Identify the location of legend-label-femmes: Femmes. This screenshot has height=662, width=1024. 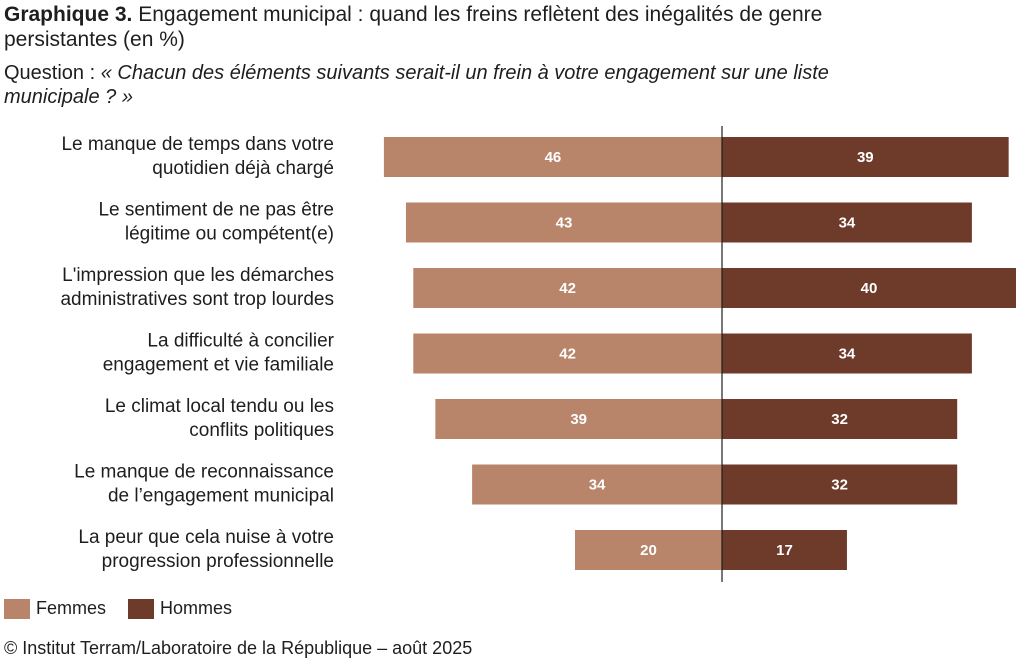
(71, 608).